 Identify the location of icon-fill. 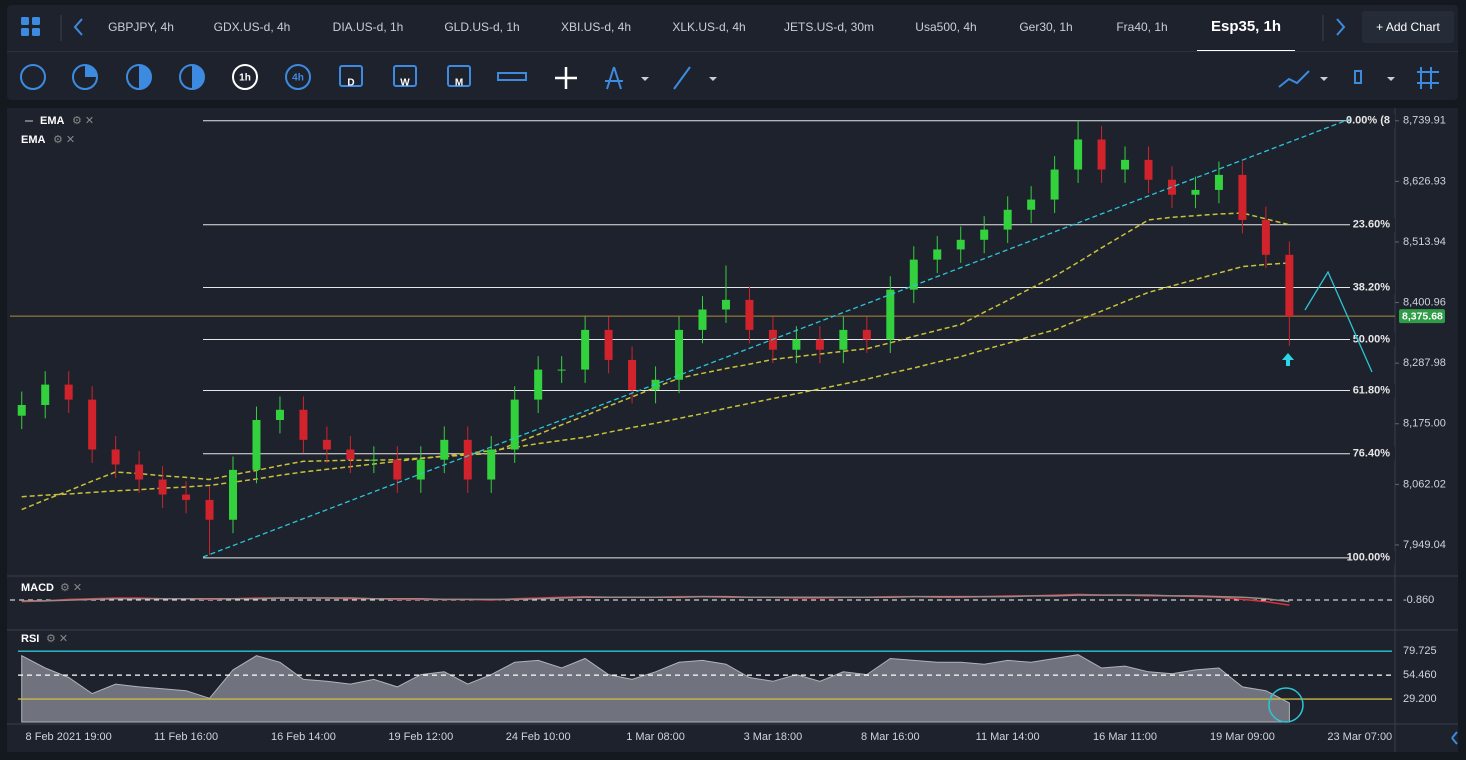
(91, 71).